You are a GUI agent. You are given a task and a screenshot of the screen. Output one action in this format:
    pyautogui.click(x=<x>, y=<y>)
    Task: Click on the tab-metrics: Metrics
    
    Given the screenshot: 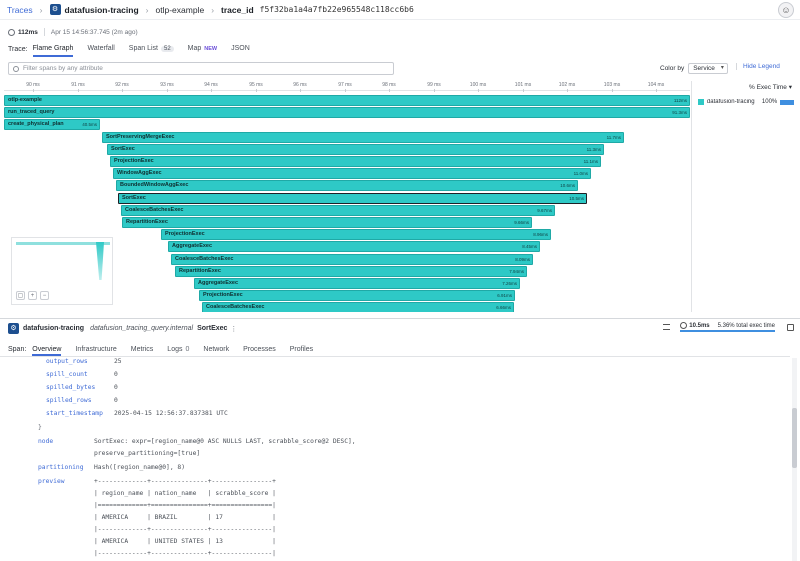 What is the action you would take?
    pyautogui.click(x=142, y=349)
    